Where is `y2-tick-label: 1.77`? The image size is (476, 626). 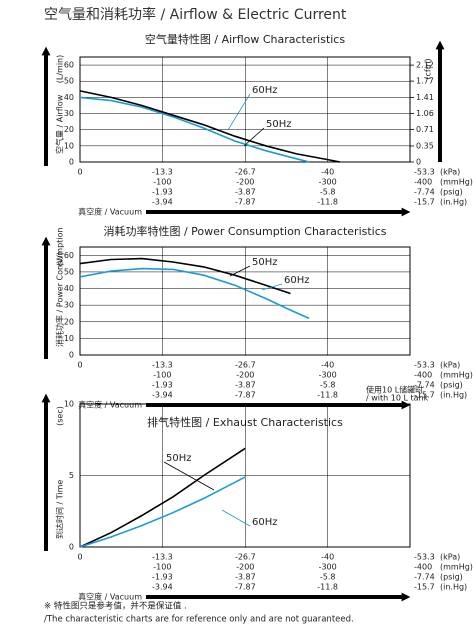 y2-tick-label: 1.77 is located at coordinates (425, 81).